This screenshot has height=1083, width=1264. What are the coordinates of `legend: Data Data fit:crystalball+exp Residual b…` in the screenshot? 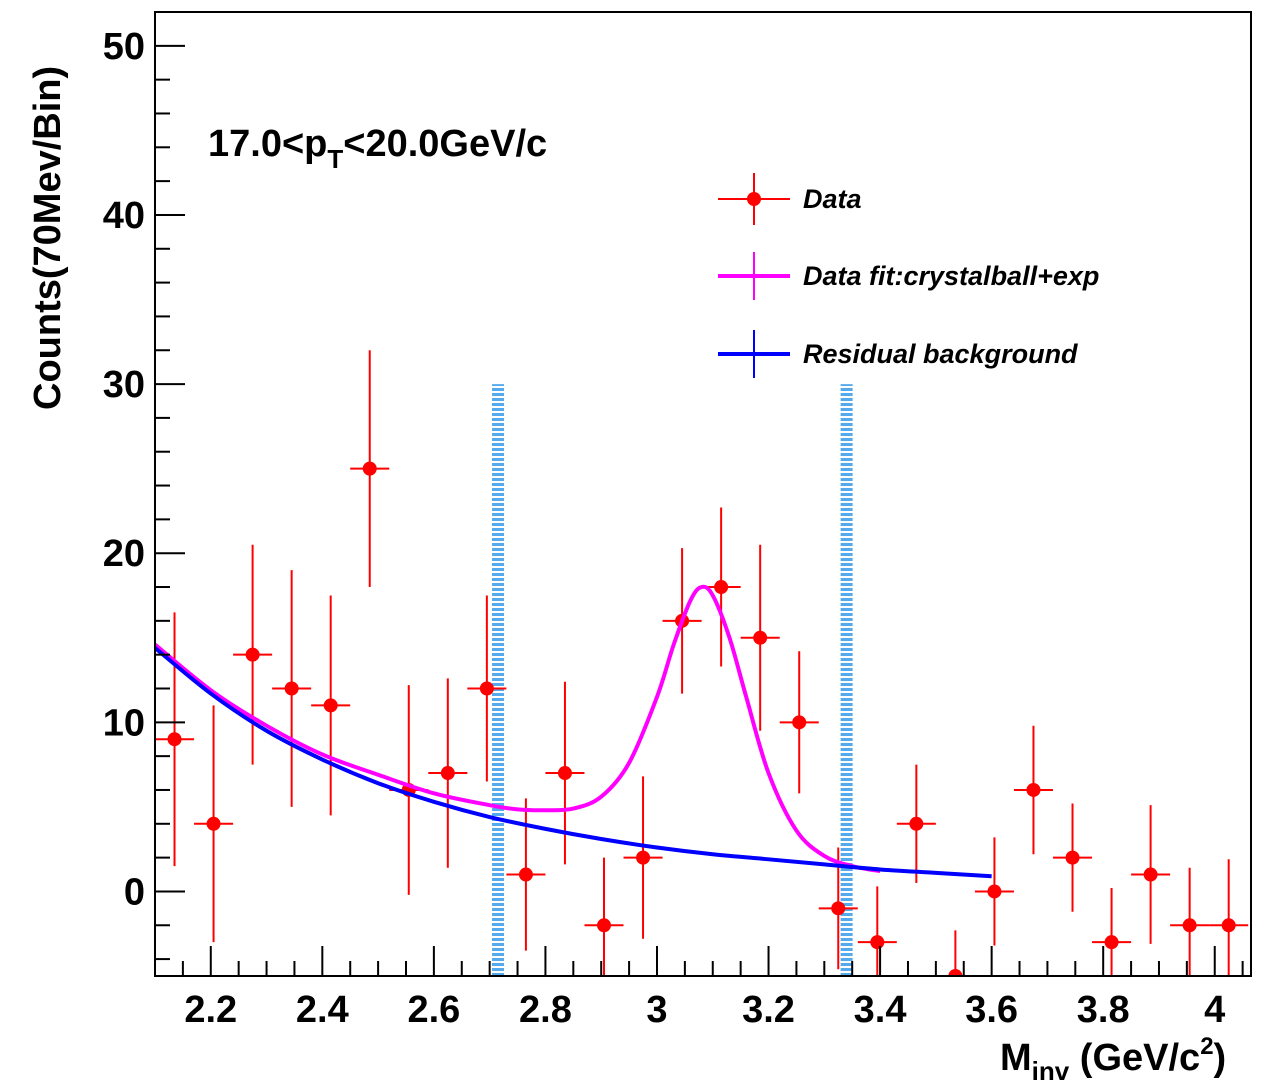 It's located at (908, 275).